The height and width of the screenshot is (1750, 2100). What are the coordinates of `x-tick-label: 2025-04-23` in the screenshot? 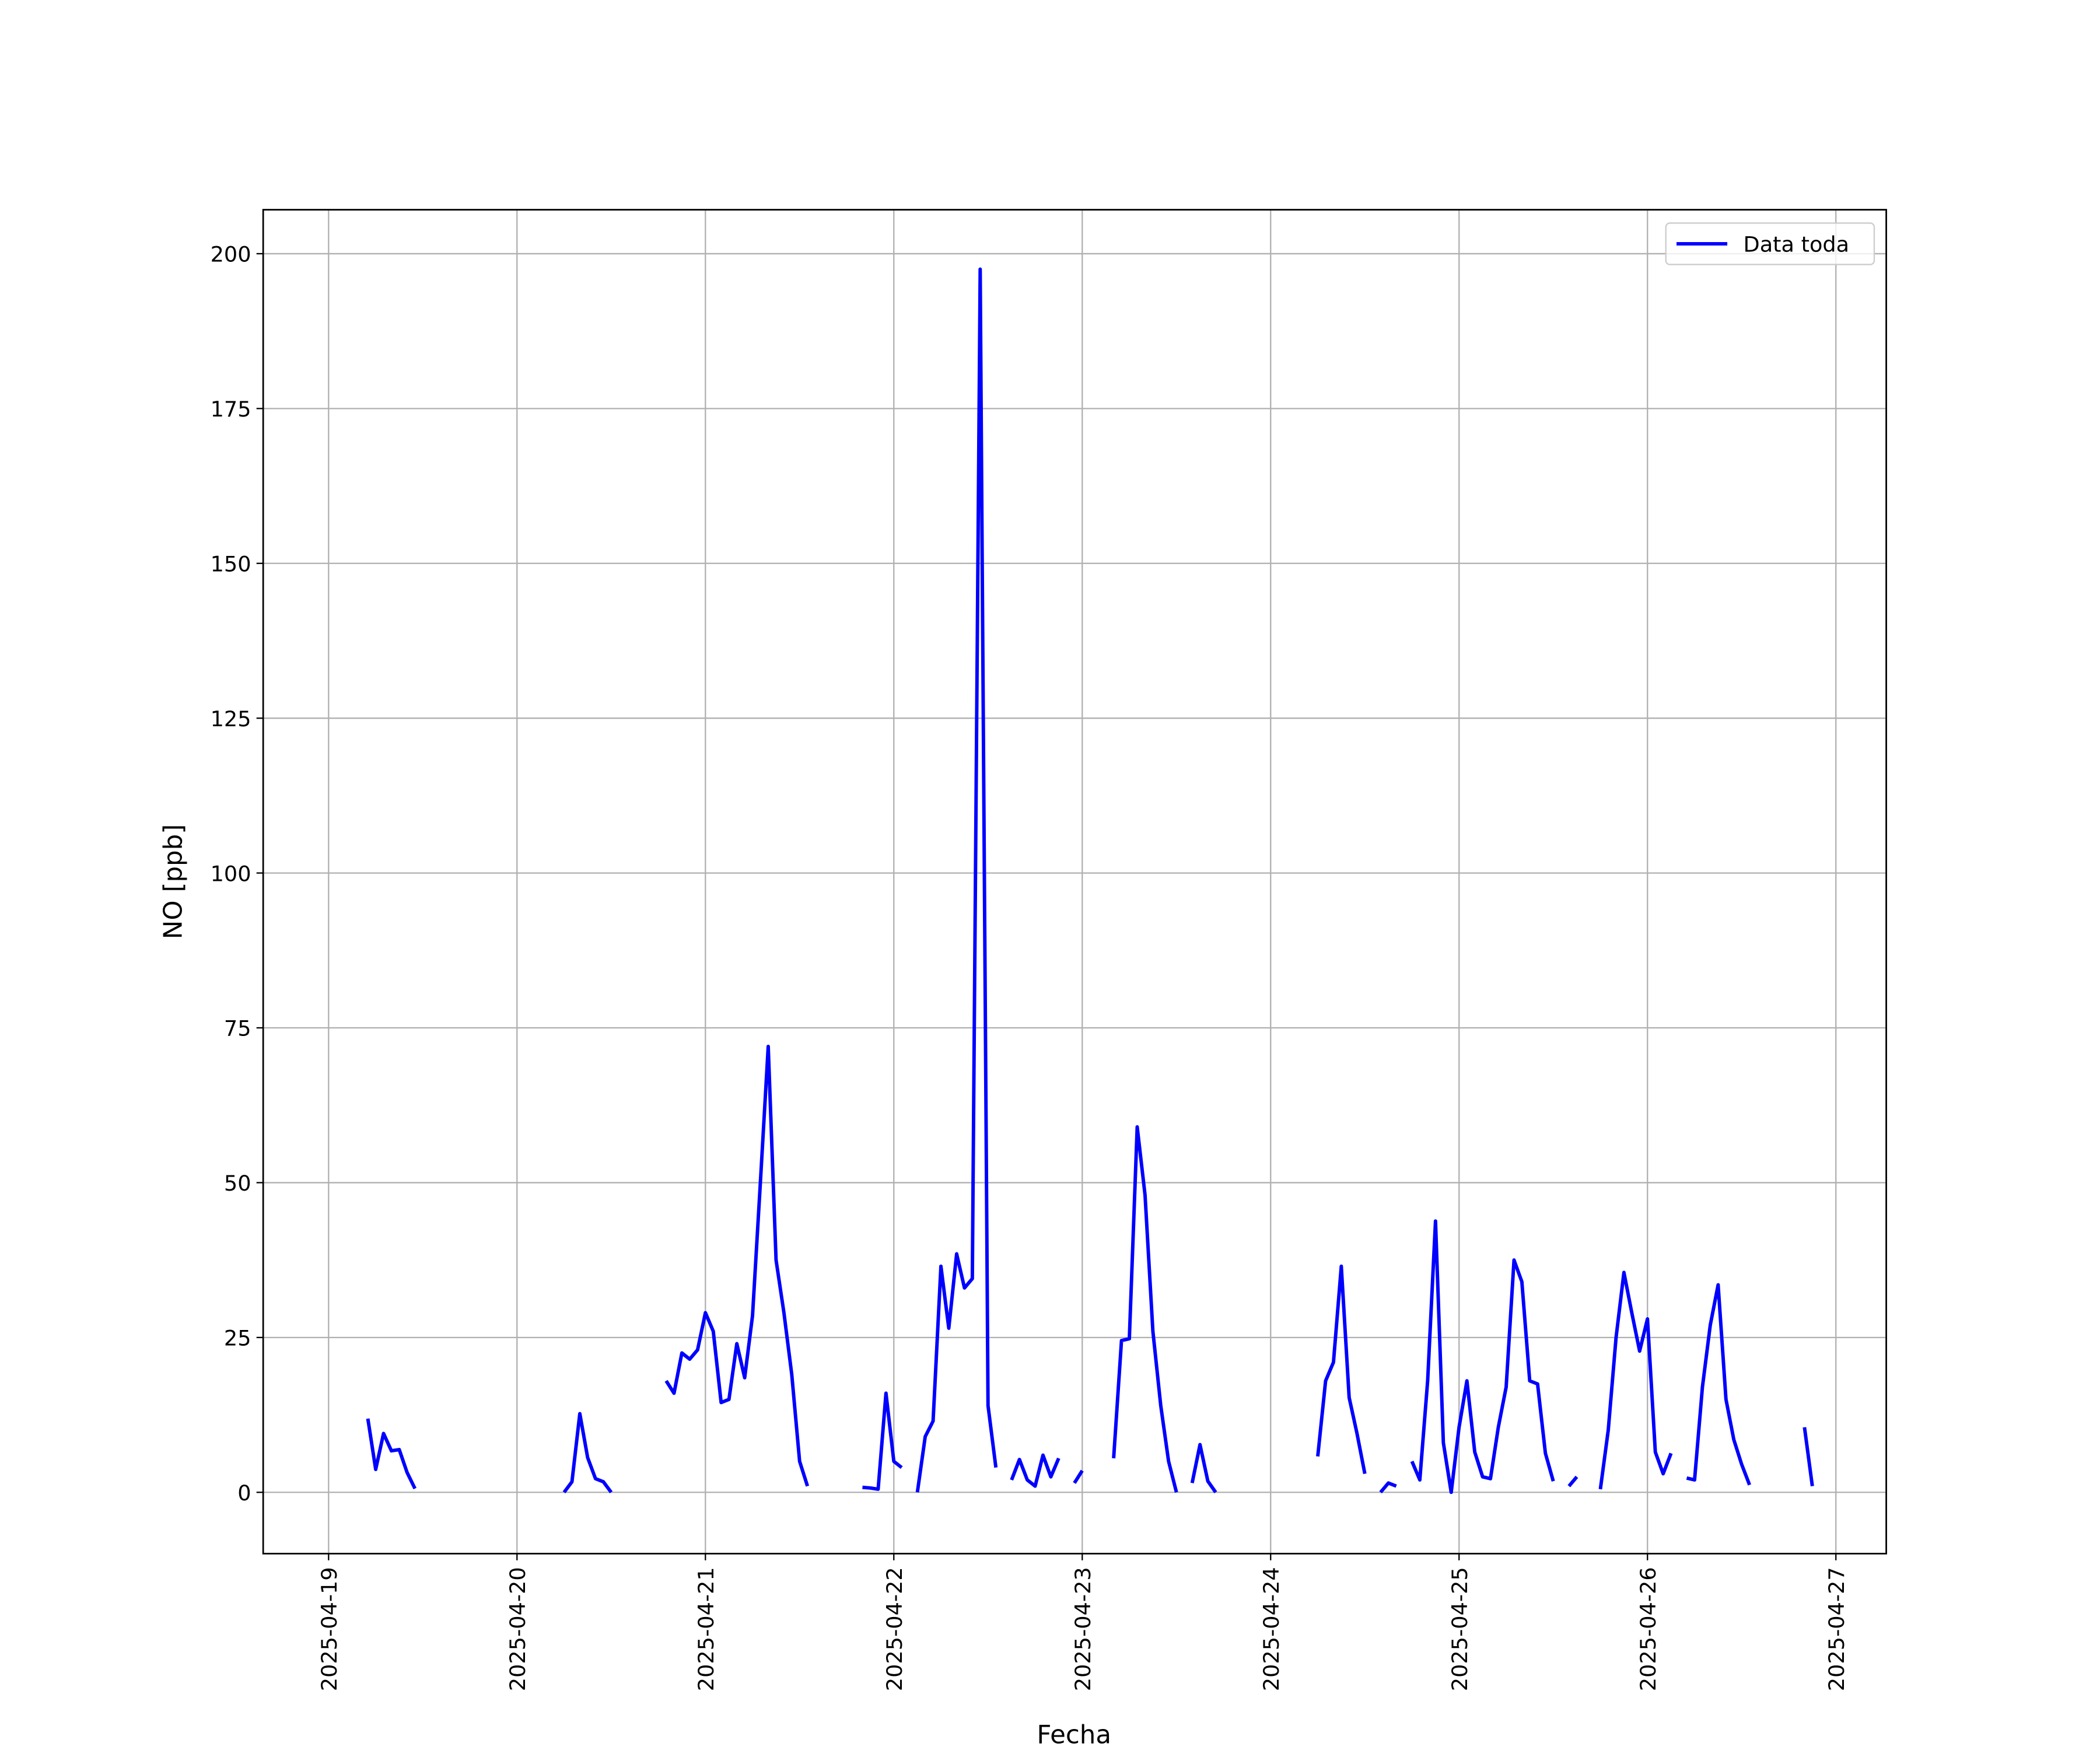 It's located at (1083, 1629).